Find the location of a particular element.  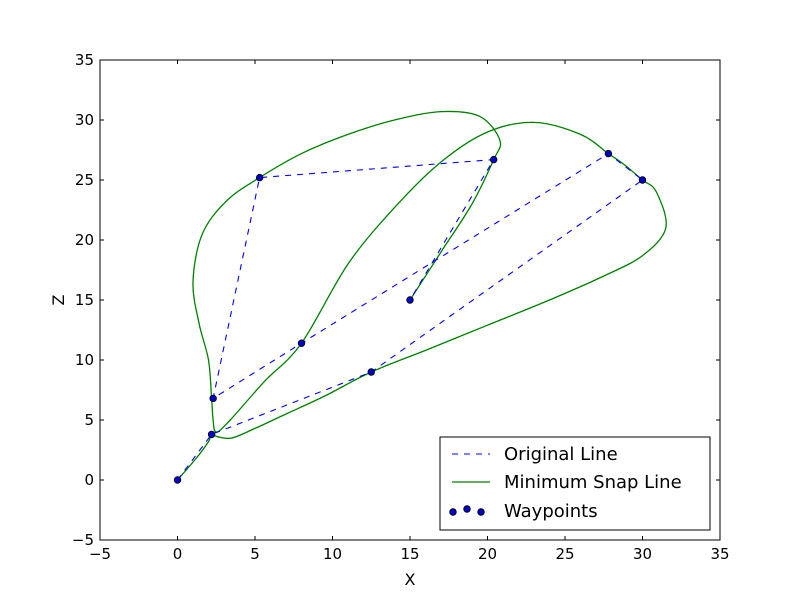

x-axis-label: X is located at coordinates (410, 579).